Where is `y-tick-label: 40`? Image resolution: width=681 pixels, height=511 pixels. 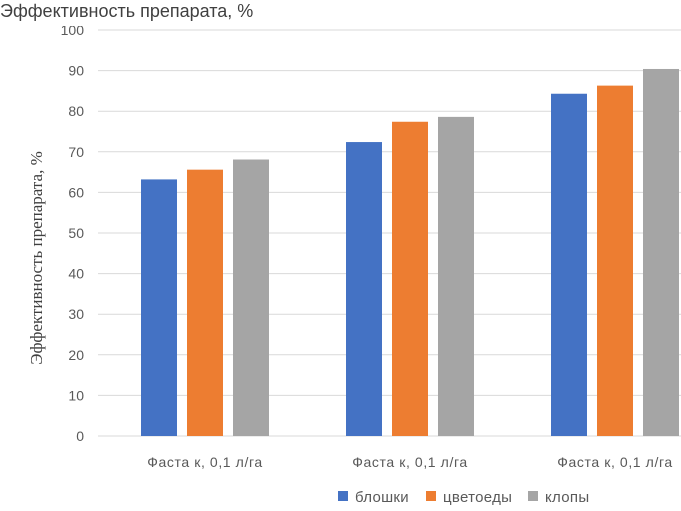
y-tick-label: 40 is located at coordinates (76, 274).